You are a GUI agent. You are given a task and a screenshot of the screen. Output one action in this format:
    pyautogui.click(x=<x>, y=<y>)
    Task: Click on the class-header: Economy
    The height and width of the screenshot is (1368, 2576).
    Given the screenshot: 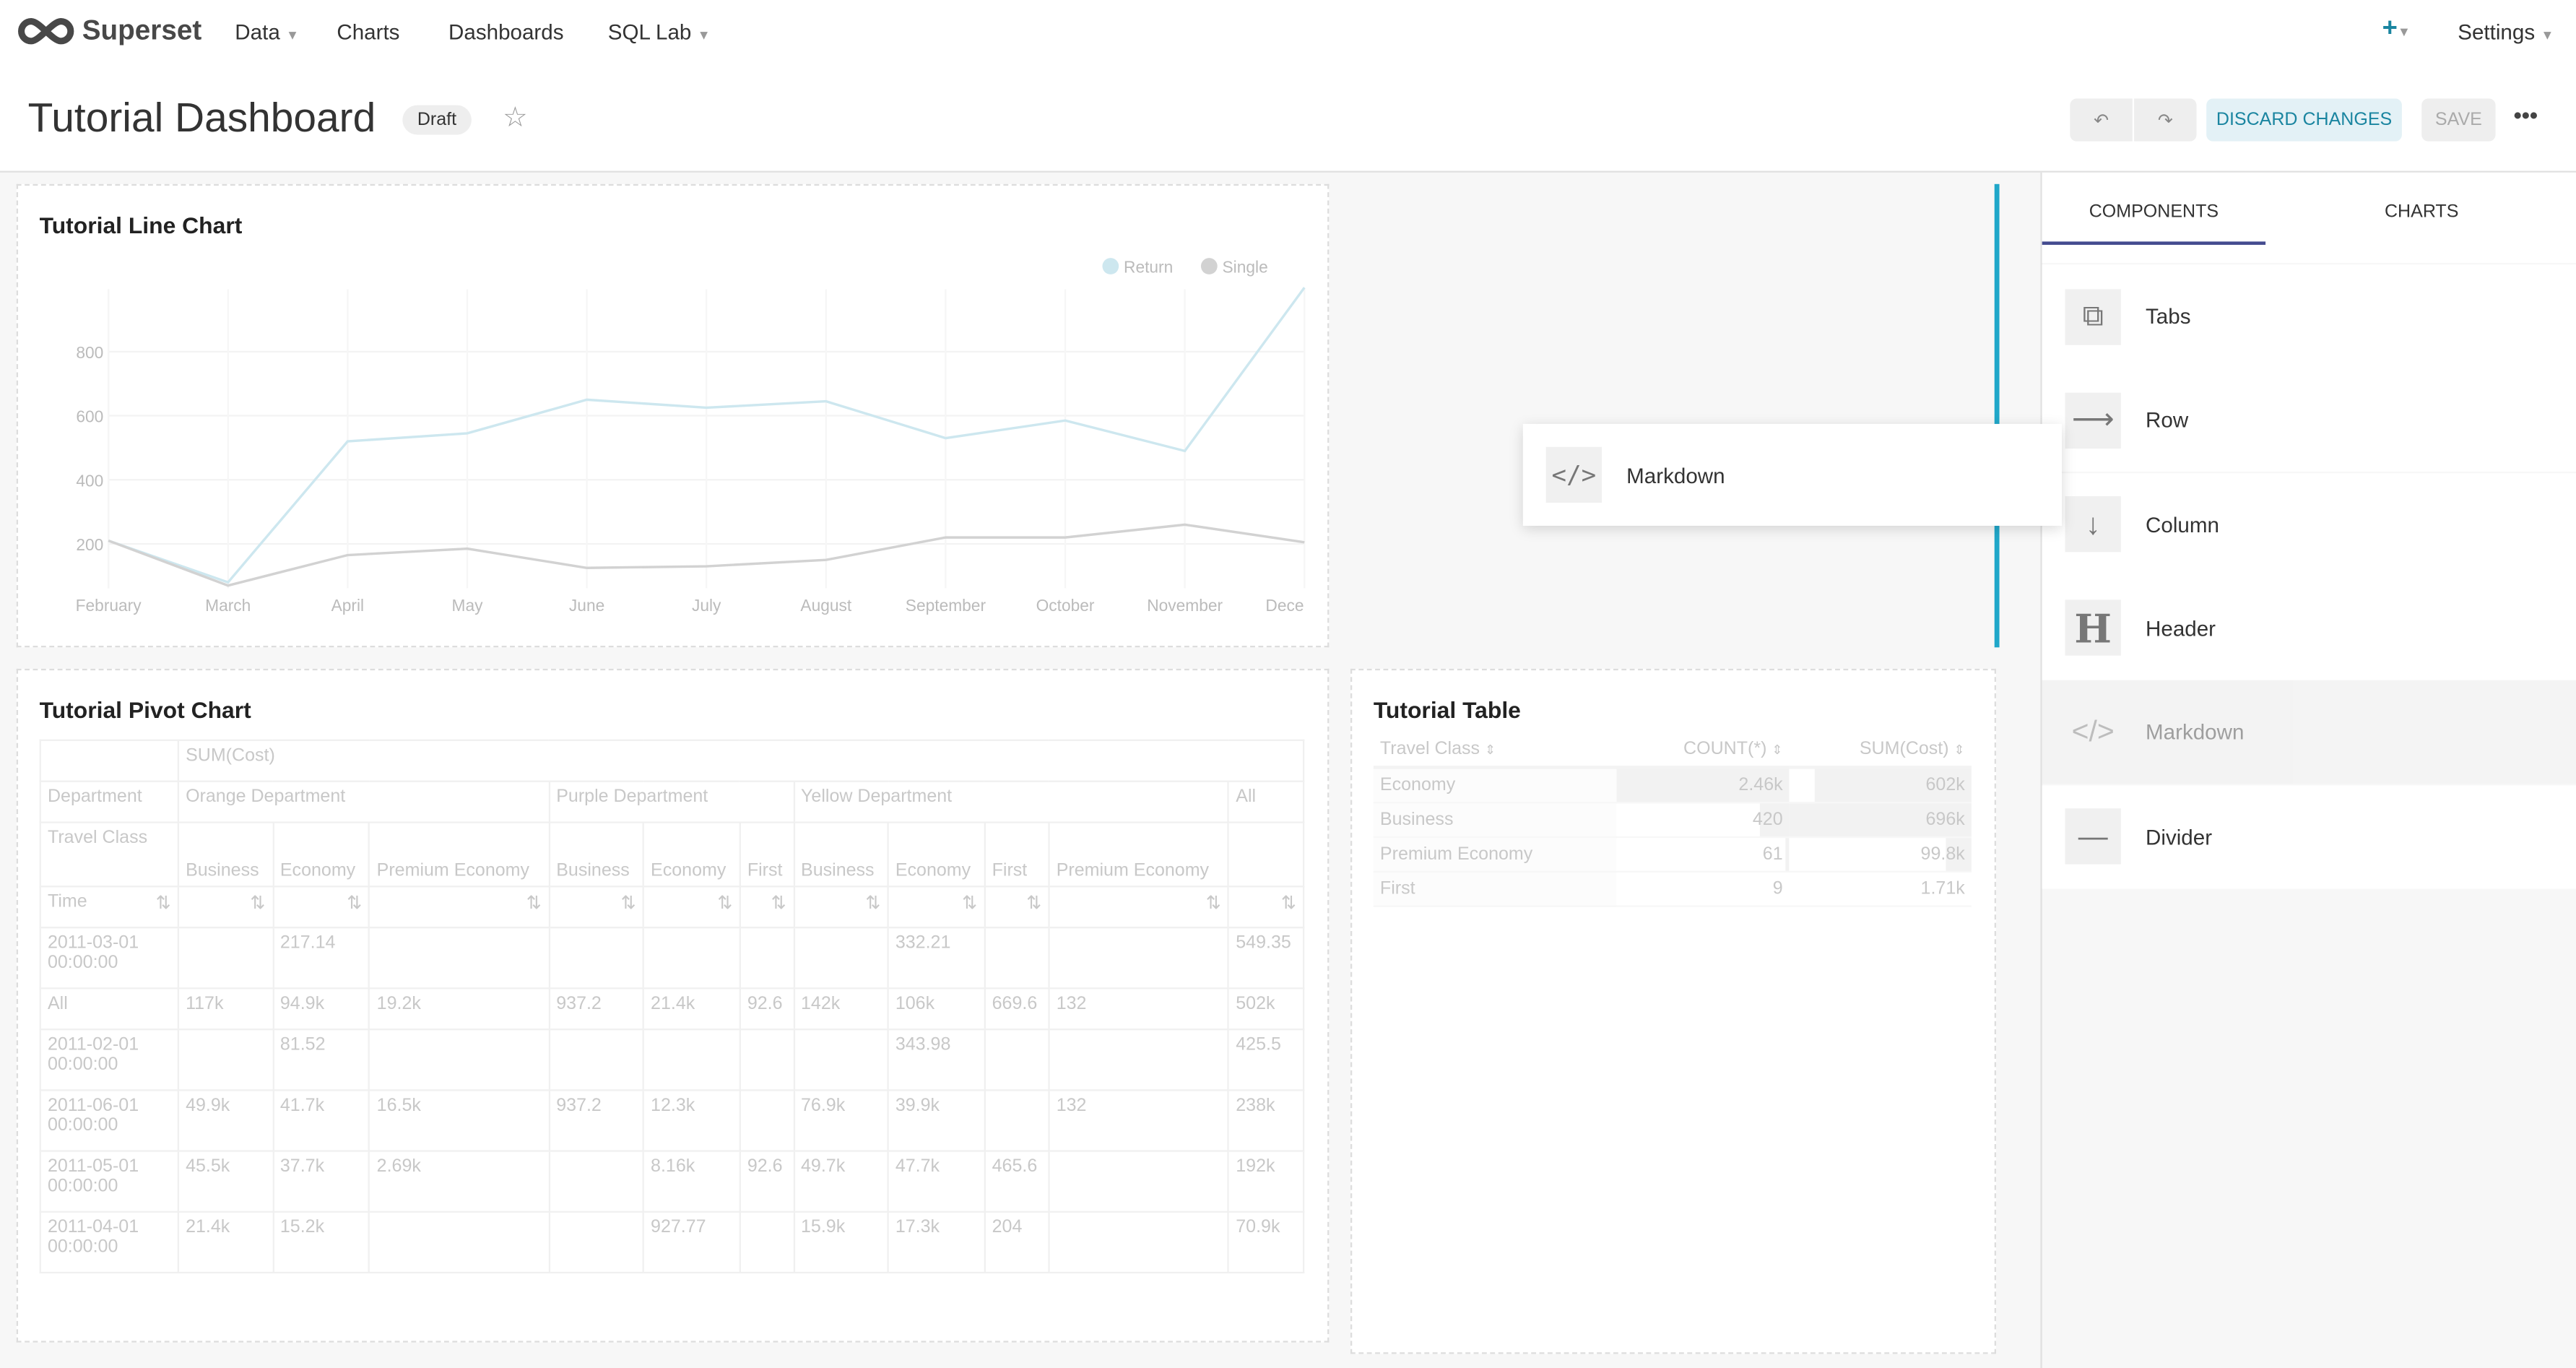 What is the action you would take?
    pyautogui.click(x=321, y=855)
    